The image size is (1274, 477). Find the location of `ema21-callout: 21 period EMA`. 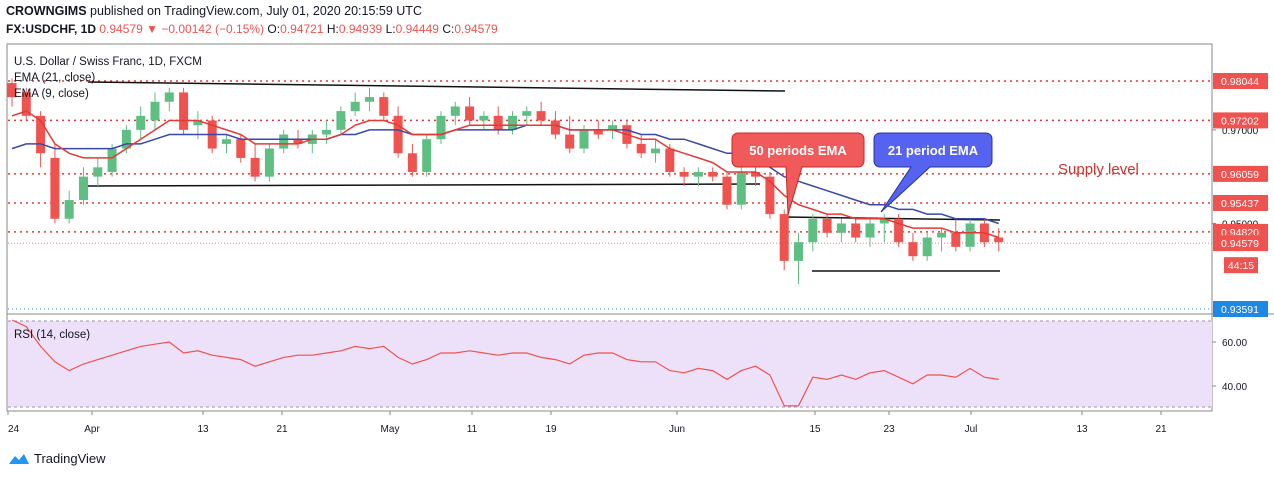

ema21-callout: 21 period EMA is located at coordinates (933, 172).